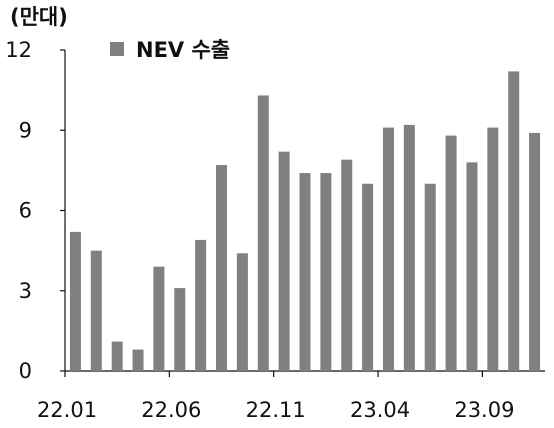  Describe the element at coordinates (380, 410) in the screenshot. I see `x-tick-label: 23.04` at that location.